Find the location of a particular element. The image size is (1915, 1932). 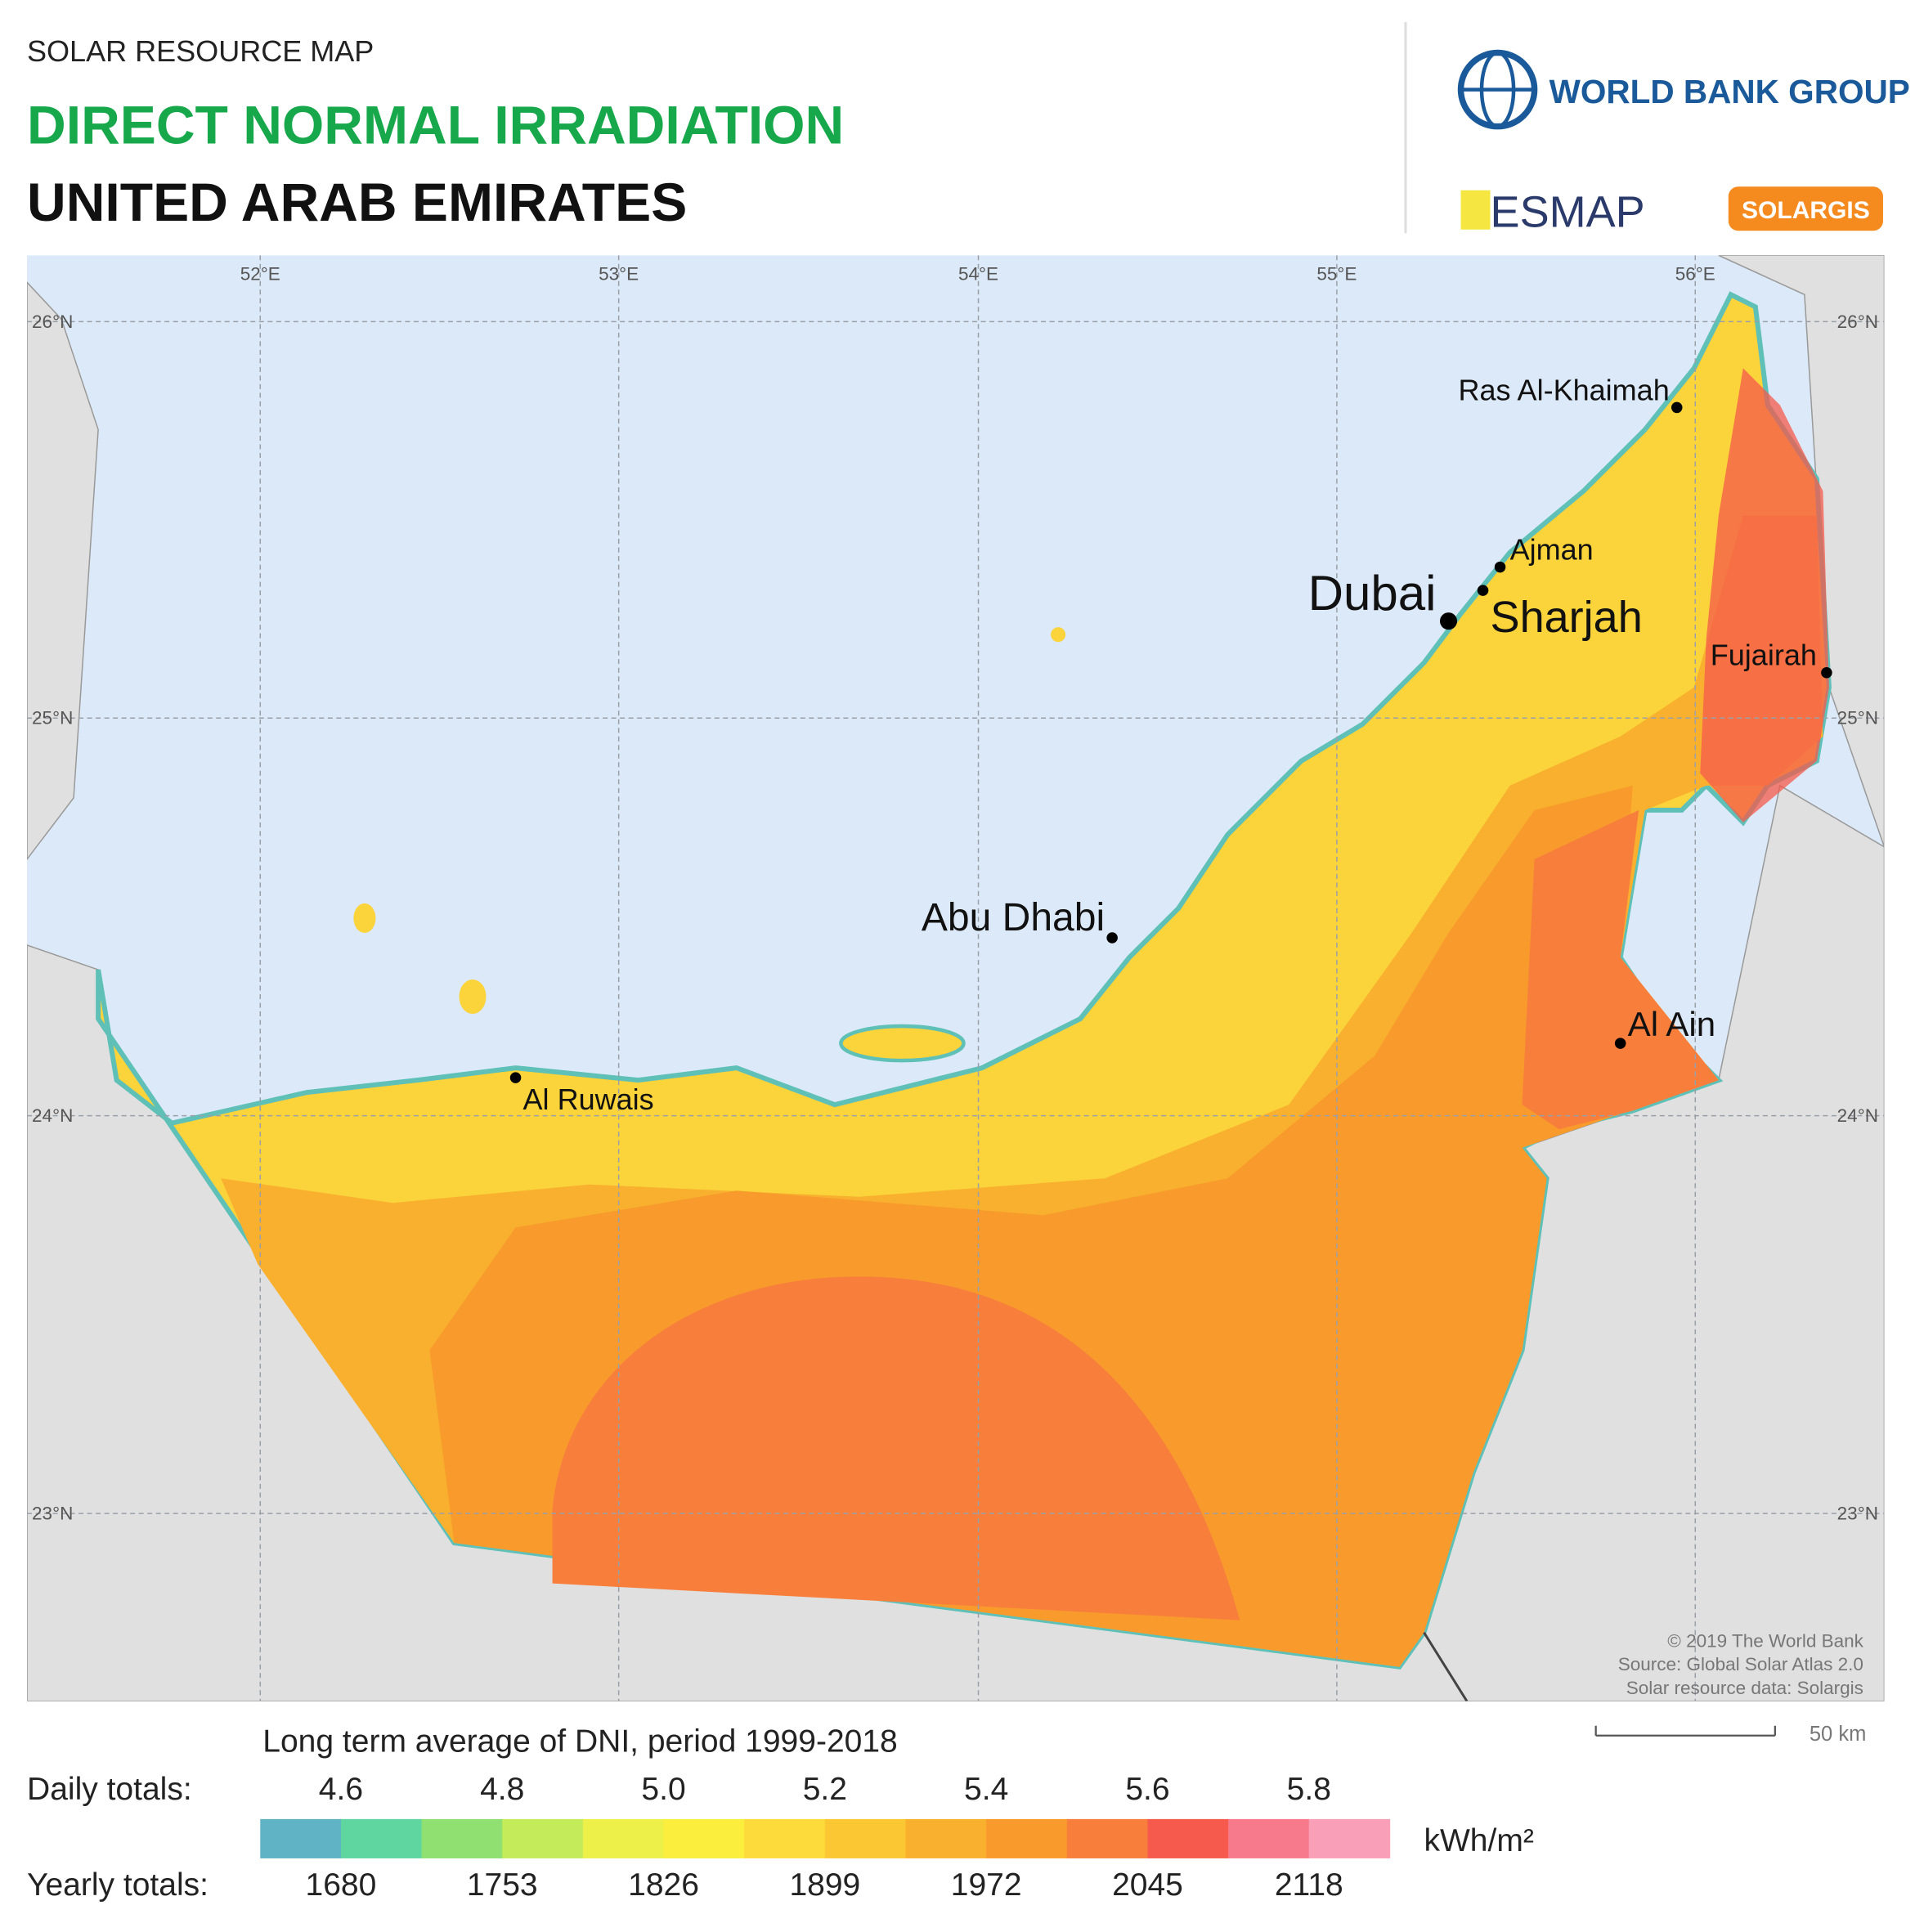

longitude-label: 53°E is located at coordinates (619, 273).